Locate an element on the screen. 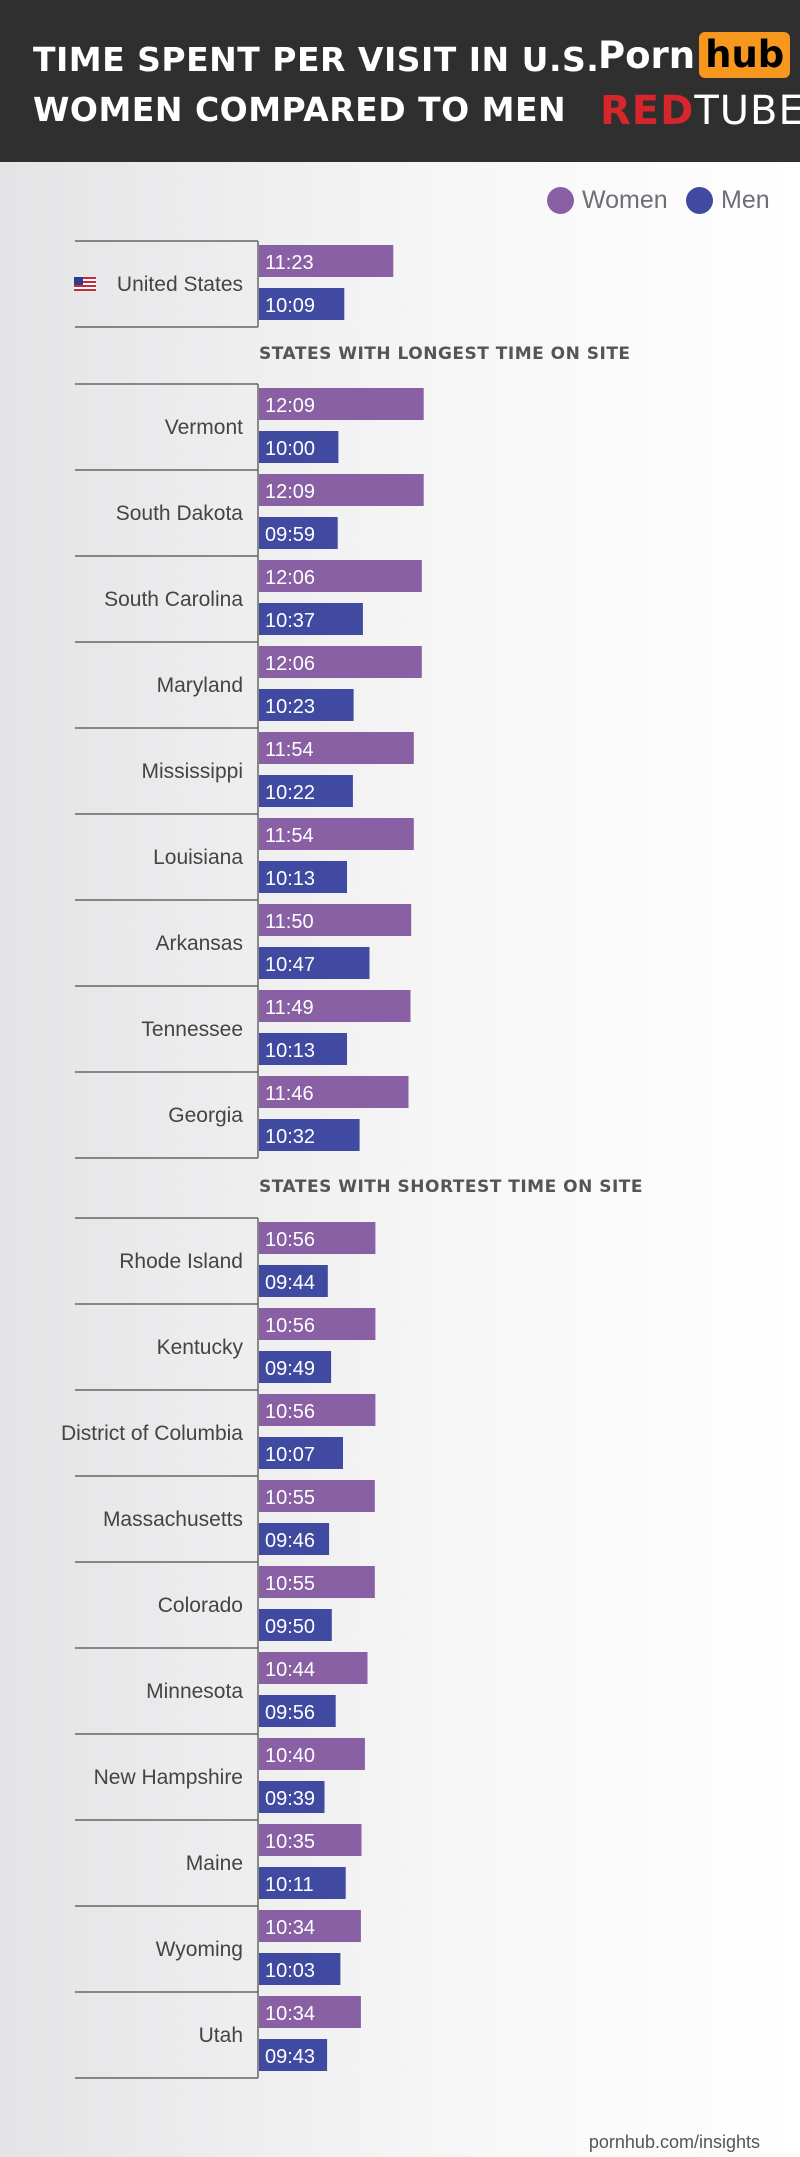 The width and height of the screenshot is (800, 2157). data-label-women: 10:55 is located at coordinates (290, 1498).